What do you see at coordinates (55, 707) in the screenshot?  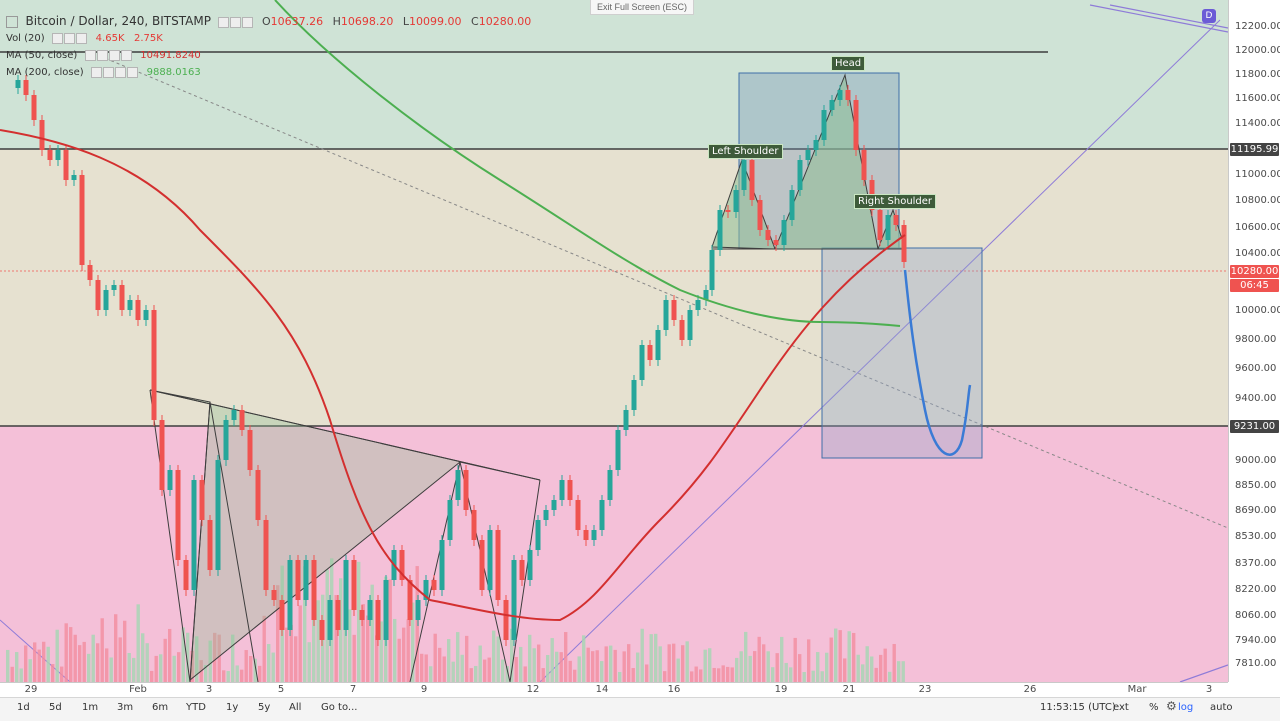 I see `timeframe-5d: 5d` at bounding box center [55, 707].